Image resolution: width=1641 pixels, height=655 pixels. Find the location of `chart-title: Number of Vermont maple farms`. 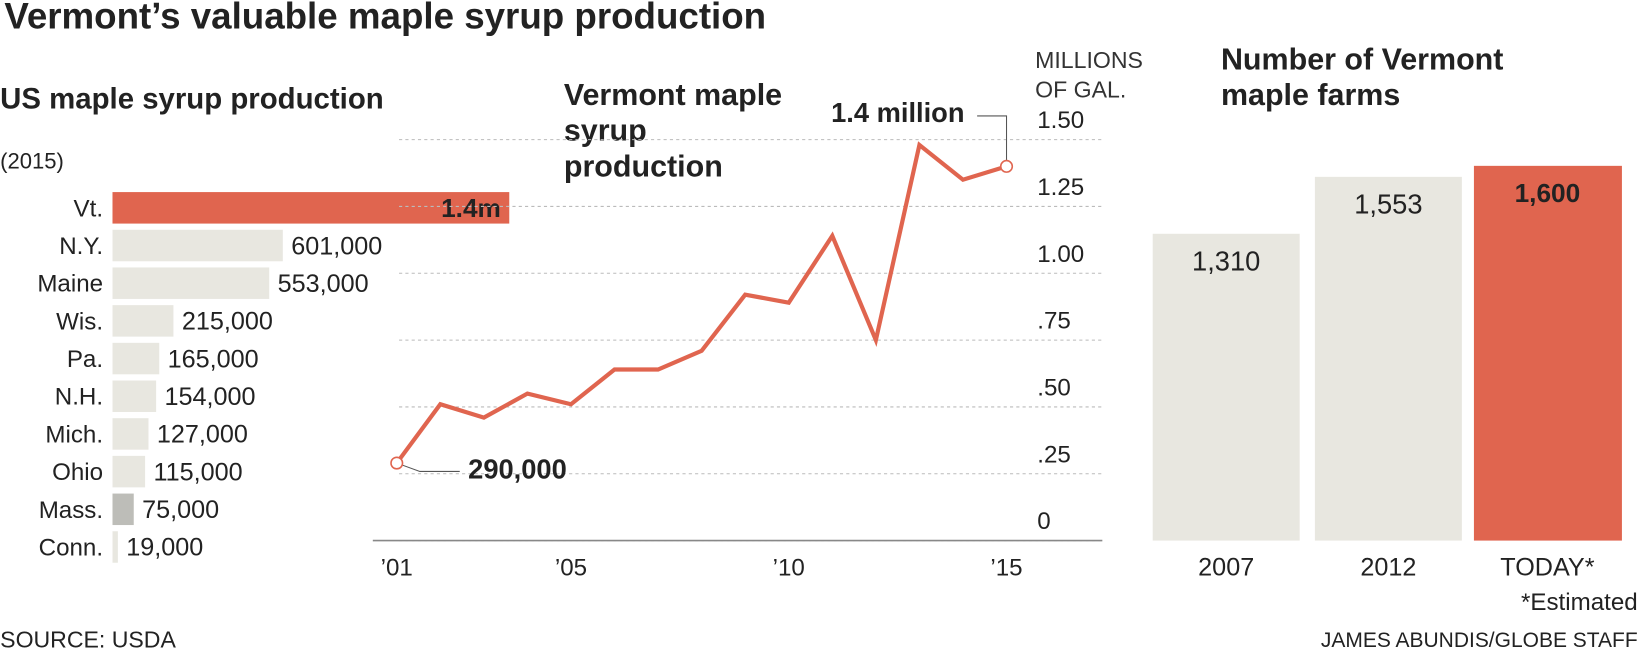

chart-title: Number of Vermont maple farms is located at coordinates (1362, 78).